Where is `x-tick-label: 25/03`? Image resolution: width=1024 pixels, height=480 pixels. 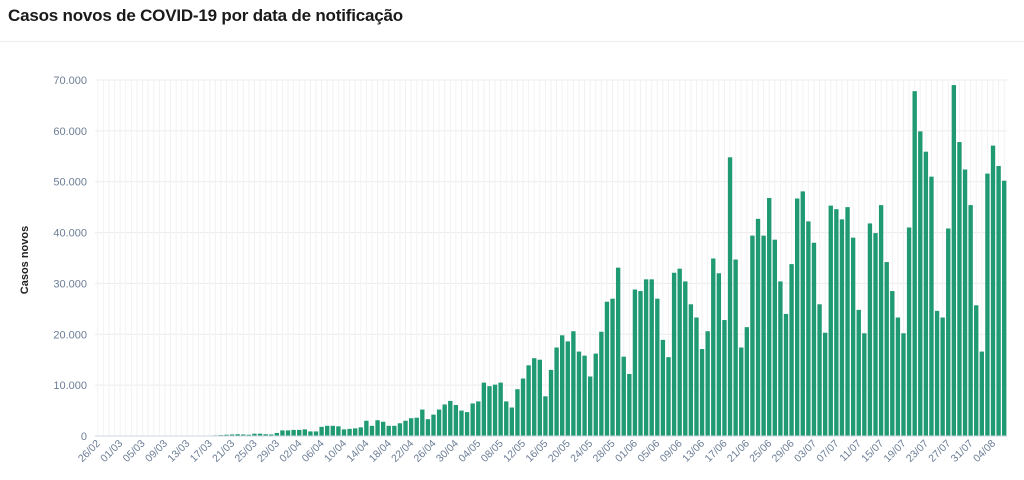
x-tick-label: 25/03 is located at coordinates (246, 451).